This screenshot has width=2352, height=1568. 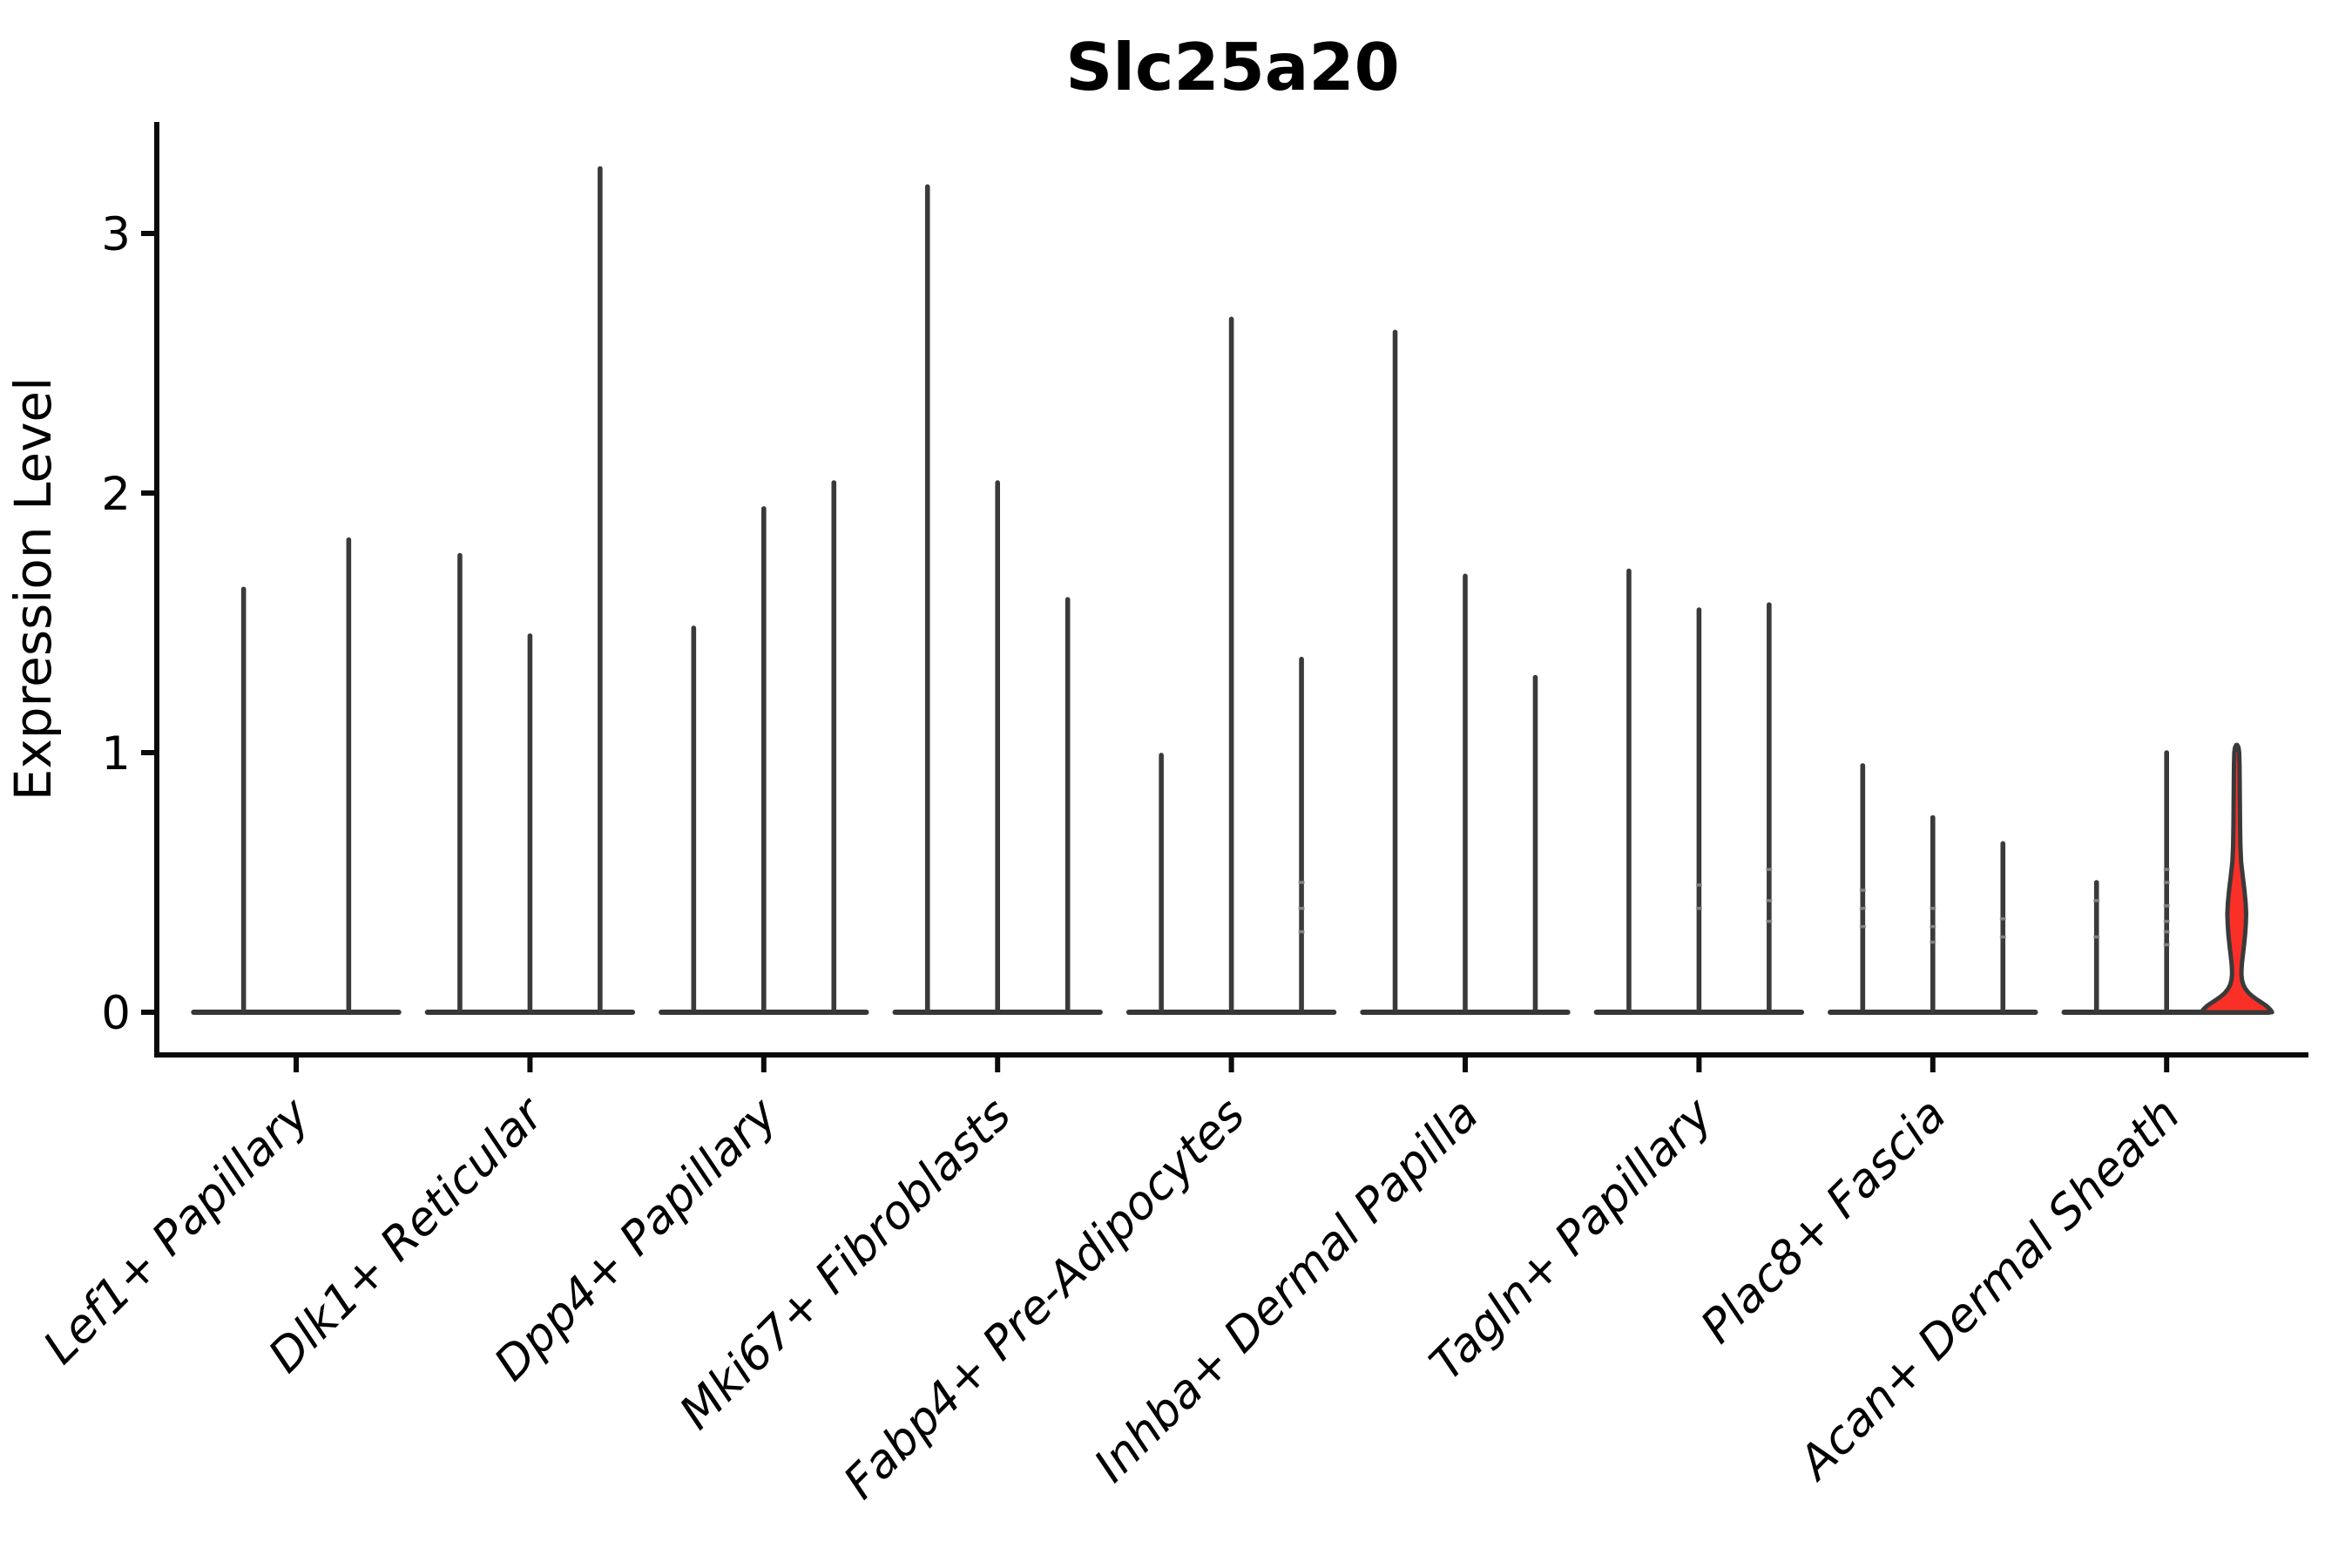 What do you see at coordinates (116, 754) in the screenshot?
I see `y-tick-label: 1` at bounding box center [116, 754].